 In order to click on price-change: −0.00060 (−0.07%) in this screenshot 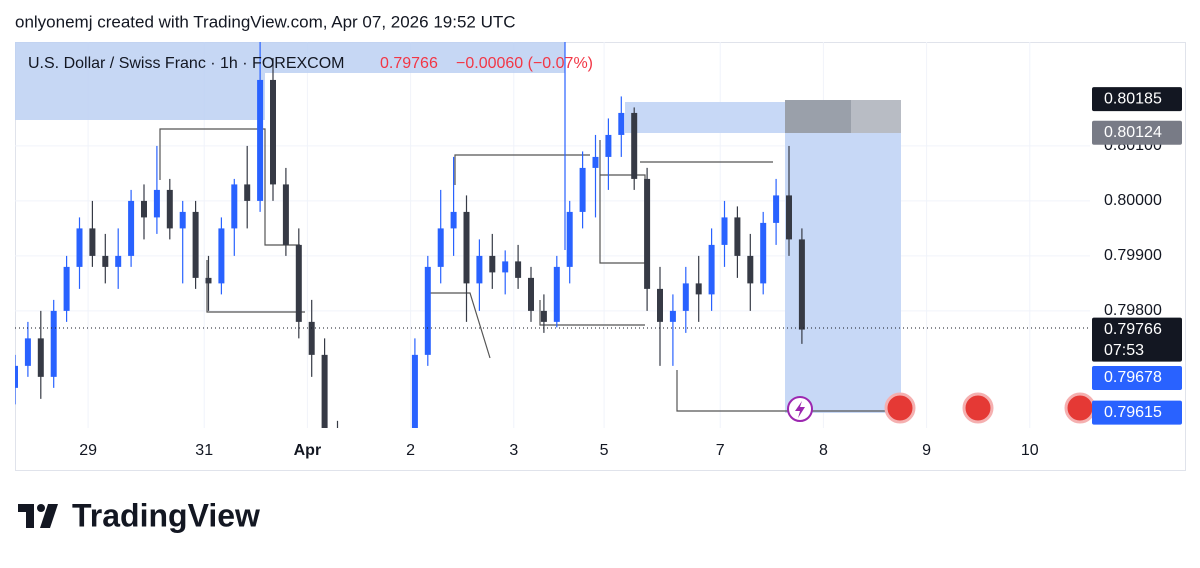, I will do `click(524, 63)`.